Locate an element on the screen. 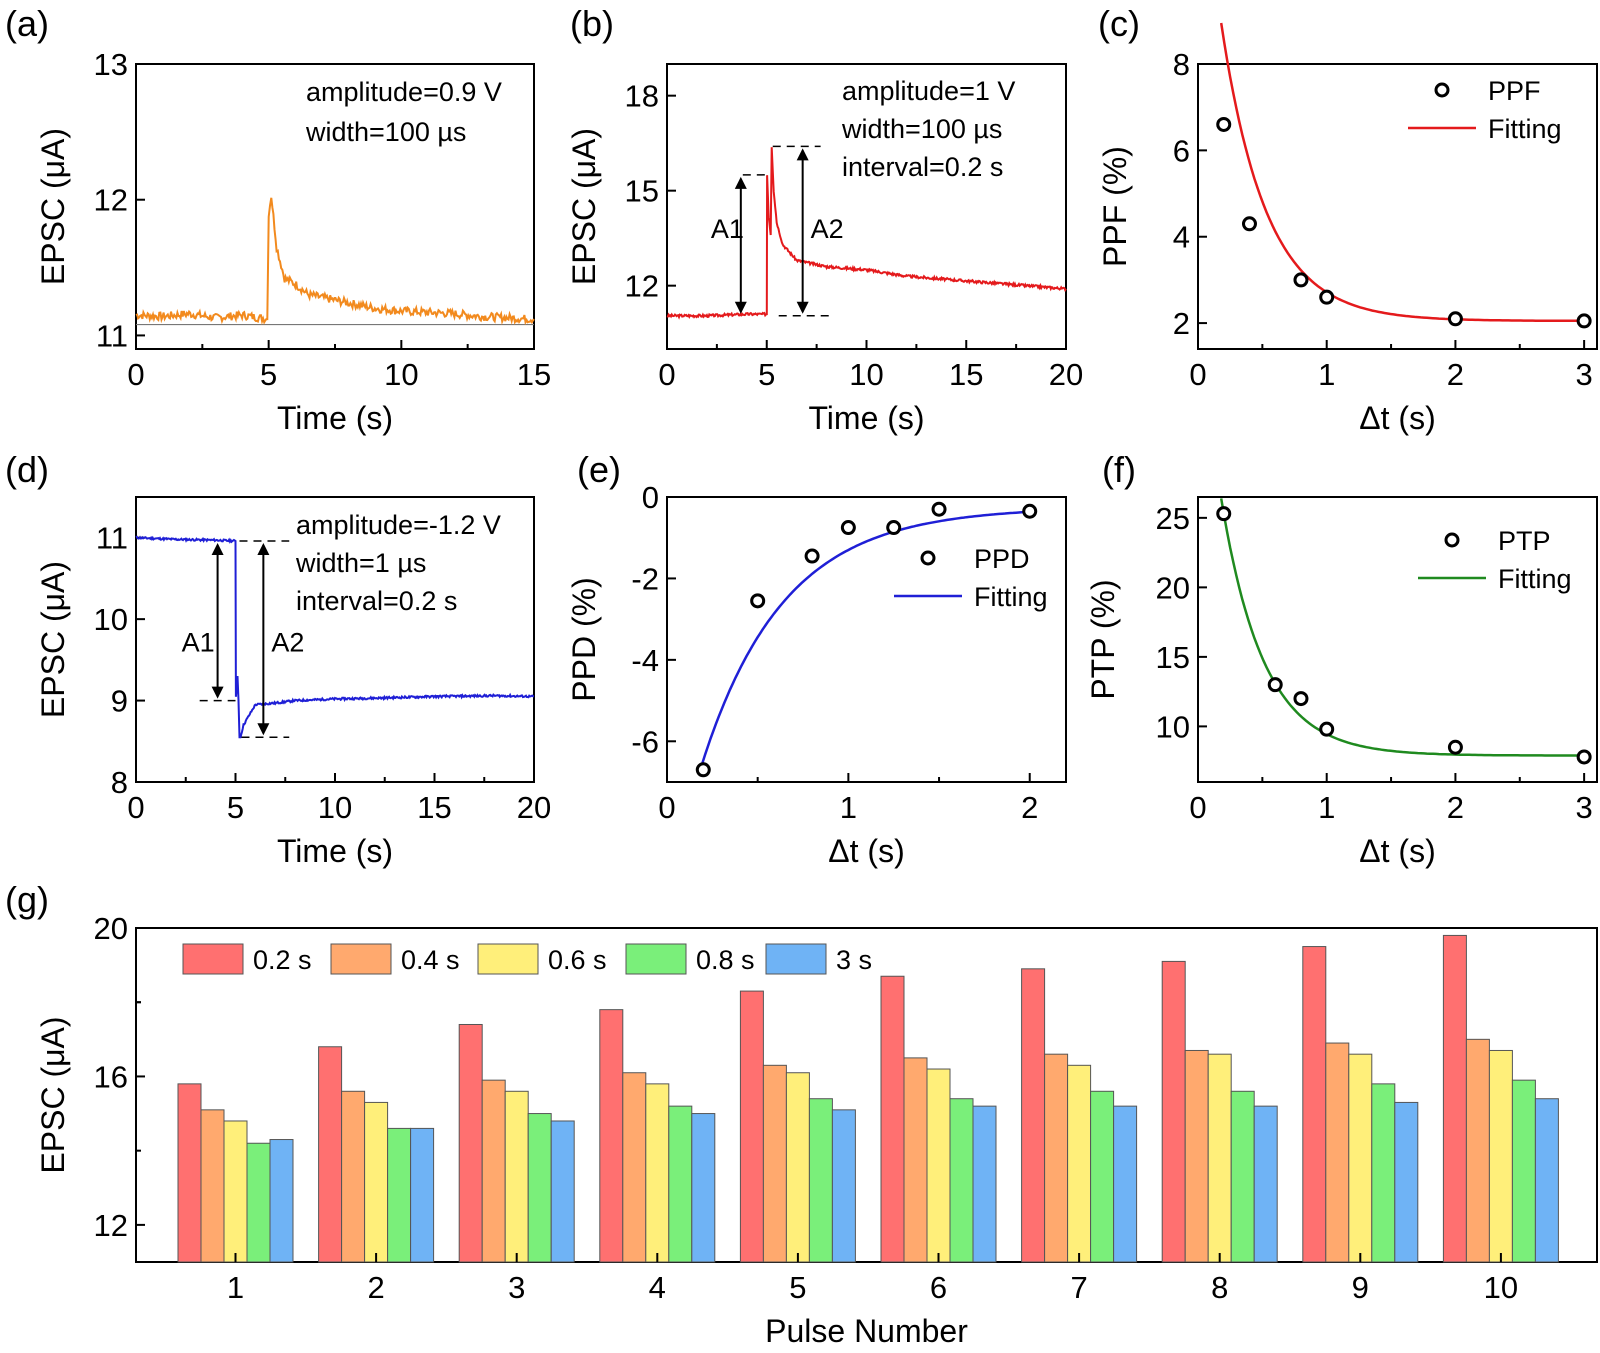  y-tick-label: 11 is located at coordinates (112, 335).